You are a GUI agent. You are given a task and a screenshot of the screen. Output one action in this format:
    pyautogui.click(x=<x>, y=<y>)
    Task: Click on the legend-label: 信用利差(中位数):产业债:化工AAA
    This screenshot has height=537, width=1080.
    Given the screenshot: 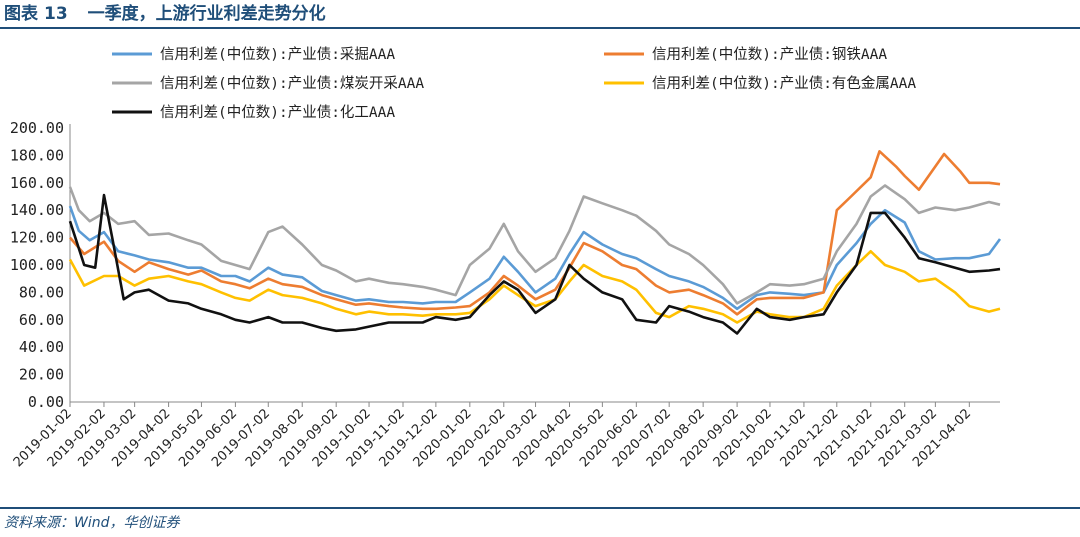 What is the action you would take?
    pyautogui.click(x=277, y=112)
    